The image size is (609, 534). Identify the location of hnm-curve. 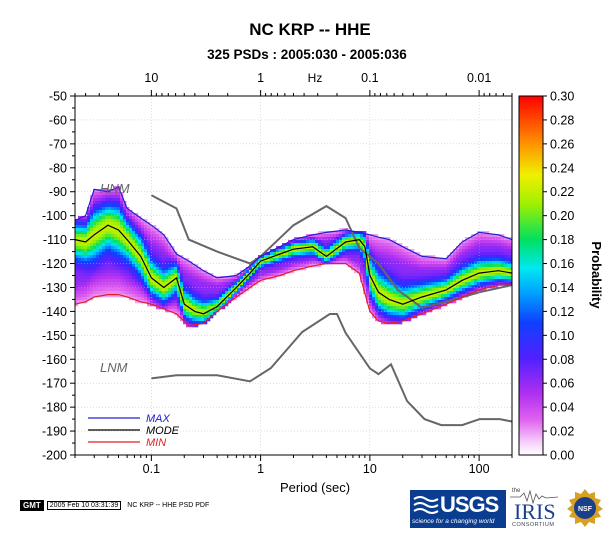
(331, 251).